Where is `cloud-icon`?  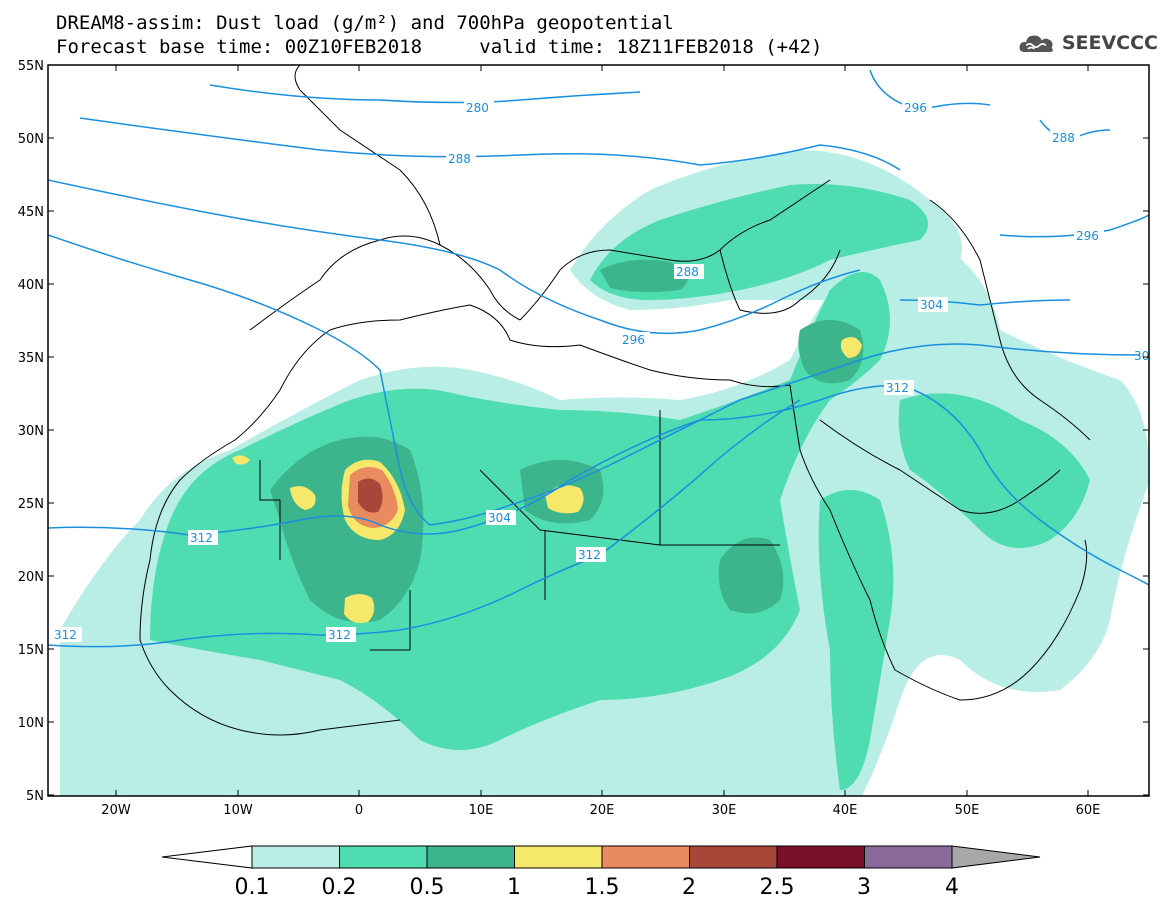
cloud-icon is located at coordinates (1036, 44).